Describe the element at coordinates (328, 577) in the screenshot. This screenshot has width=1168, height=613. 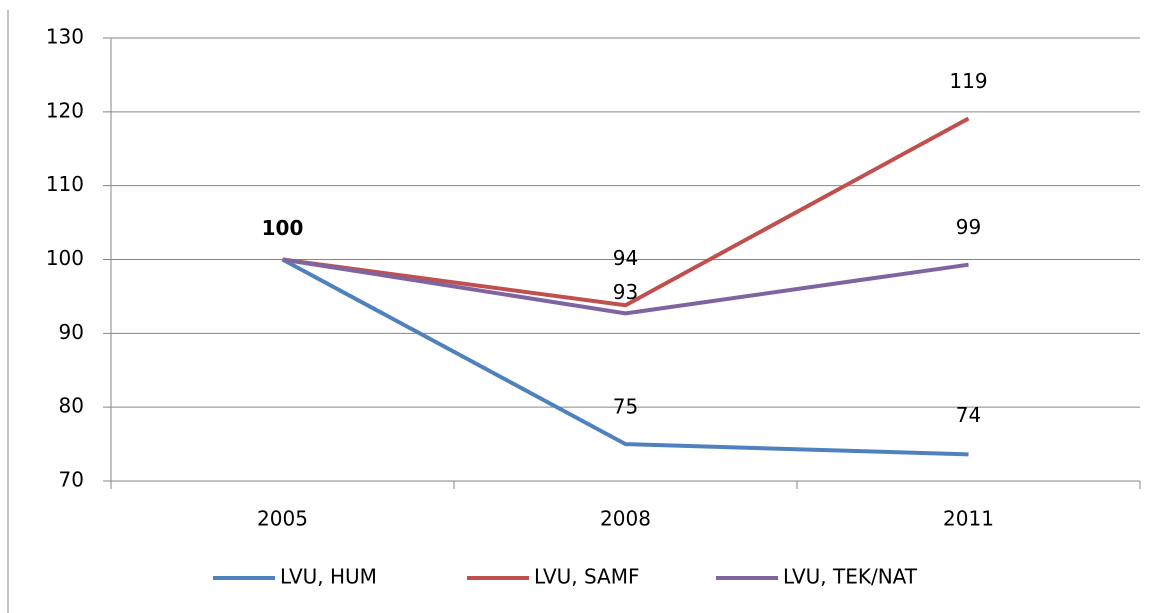
I see `legend-label: LVU, HUM` at that location.